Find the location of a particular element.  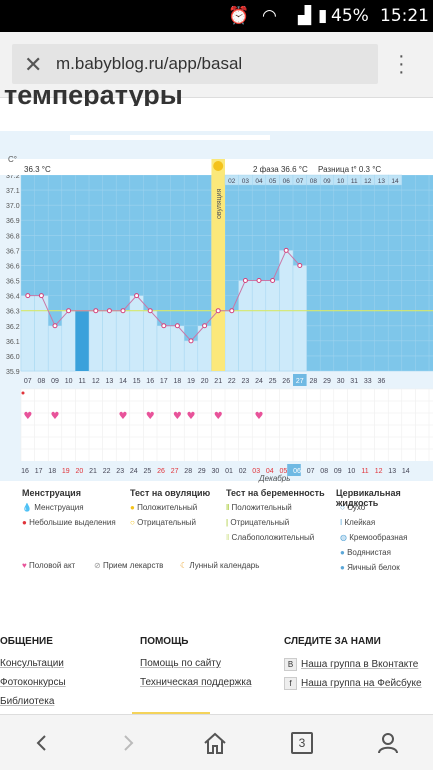

x-tick-label: 29 is located at coordinates (327, 381).